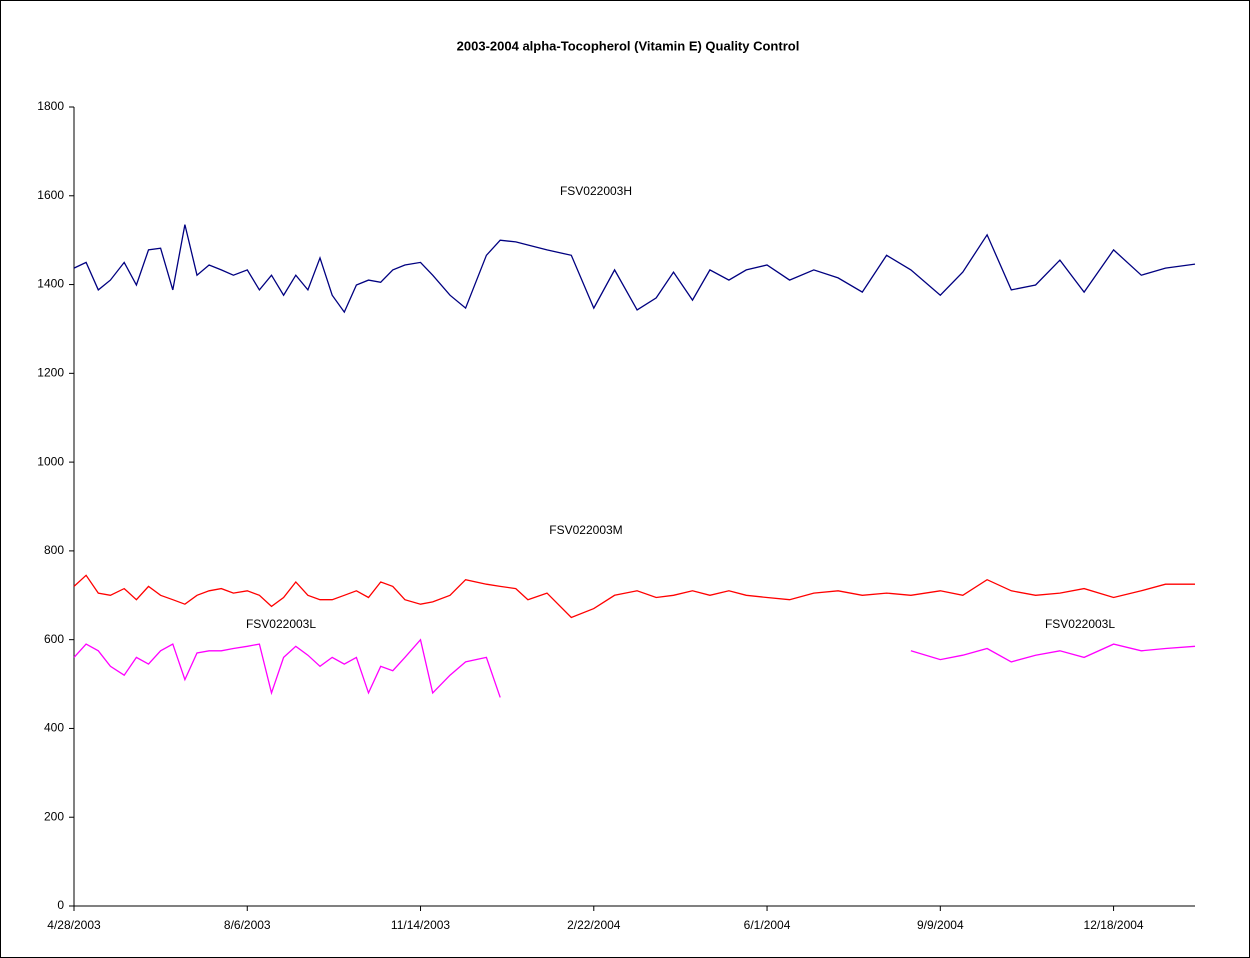 The image size is (1250, 958). Describe the element at coordinates (54, 816) in the screenshot. I see `y-tick-label: 200` at that location.